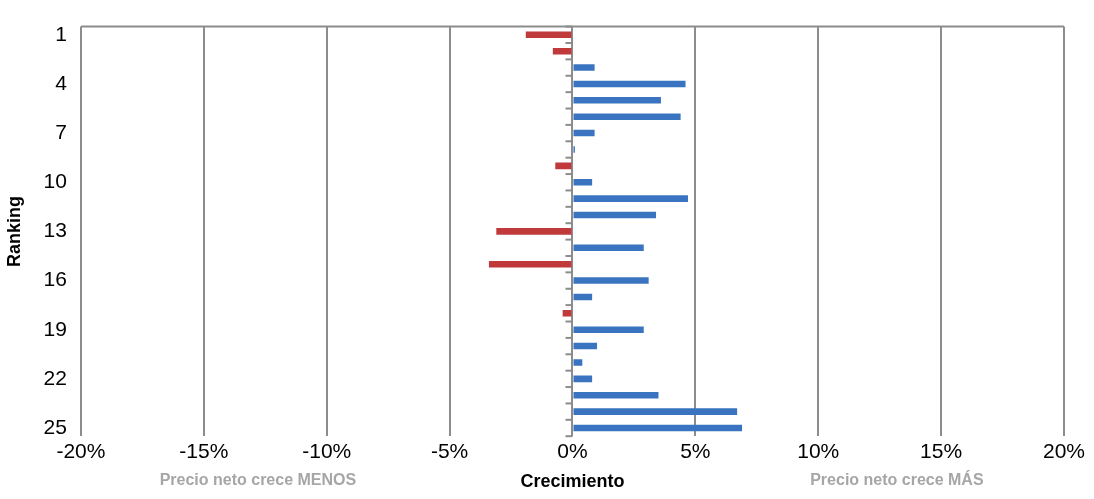 The width and height of the screenshot is (1094, 499). What do you see at coordinates (61, 131) in the screenshot?
I see `y-tick-label: 7` at bounding box center [61, 131].